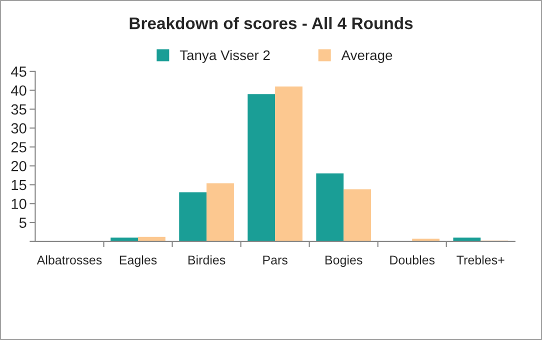  I want to click on y-tick-label: 25, so click(18, 147).